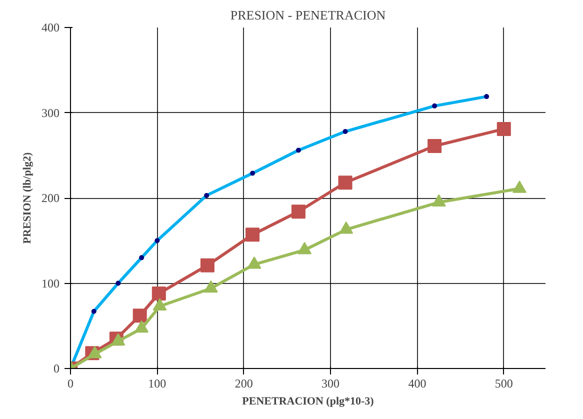  Describe the element at coordinates (308, 402) in the screenshot. I see `x-axis-title: PENETRACION (plg*10-3)` at that location.